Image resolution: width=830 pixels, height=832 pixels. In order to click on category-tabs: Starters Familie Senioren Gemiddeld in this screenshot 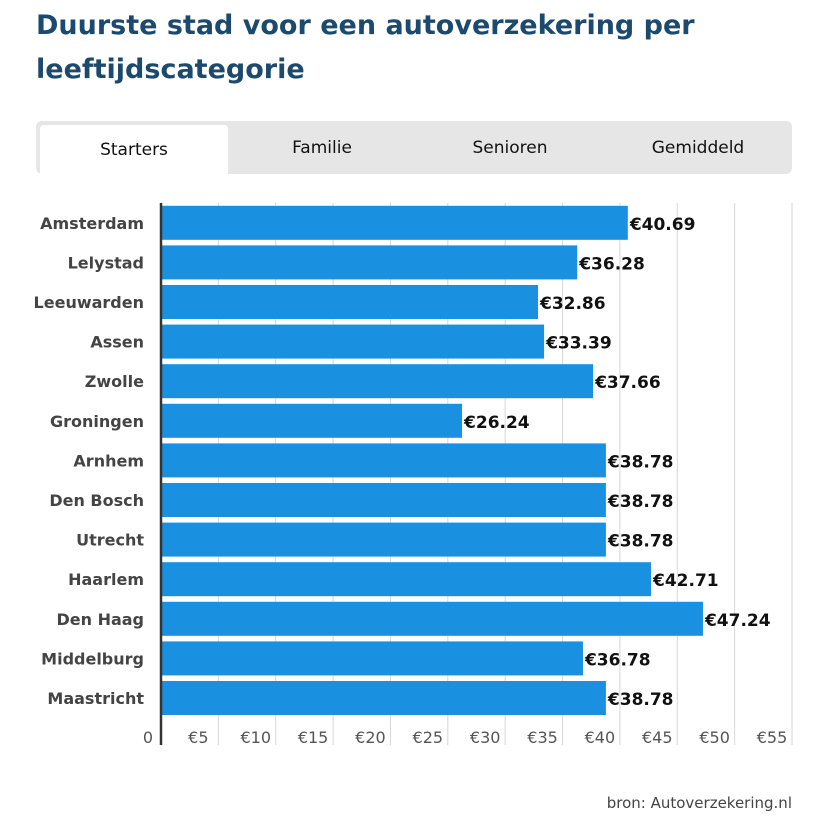, I will do `click(414, 147)`.